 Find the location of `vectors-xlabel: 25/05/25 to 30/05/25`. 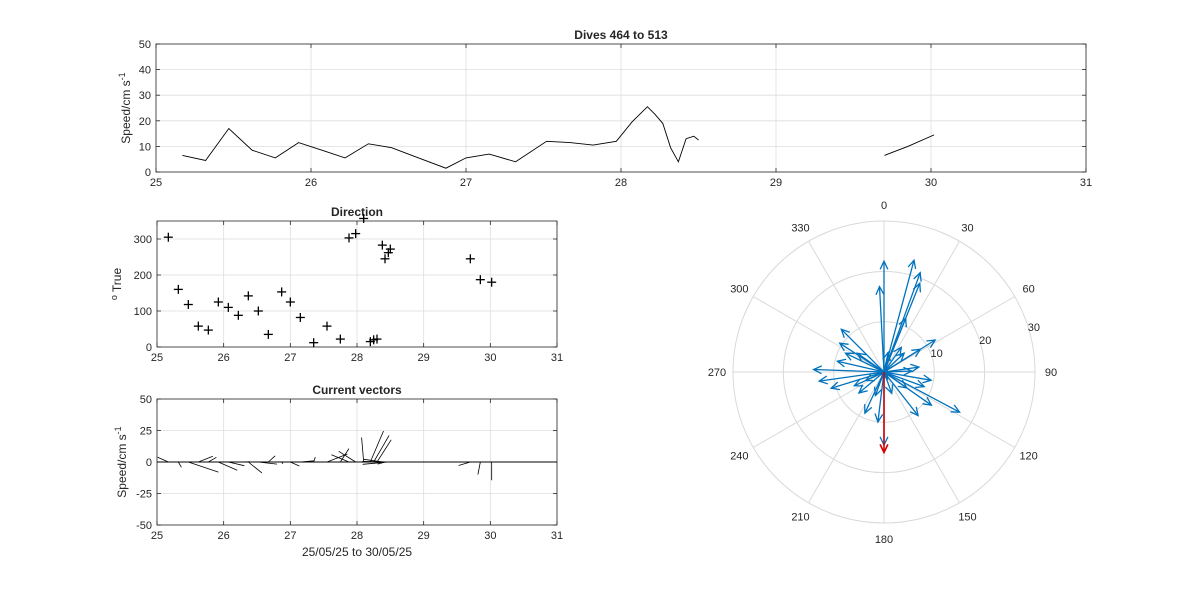

vectors-xlabel: 25/05/25 to 30/05/25 is located at coordinates (357, 552).